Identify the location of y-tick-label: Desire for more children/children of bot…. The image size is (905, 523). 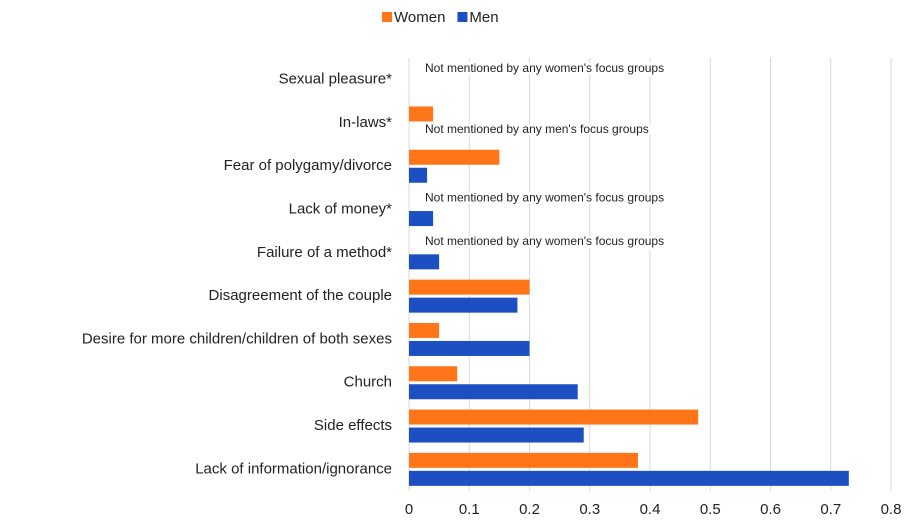
(237, 338).